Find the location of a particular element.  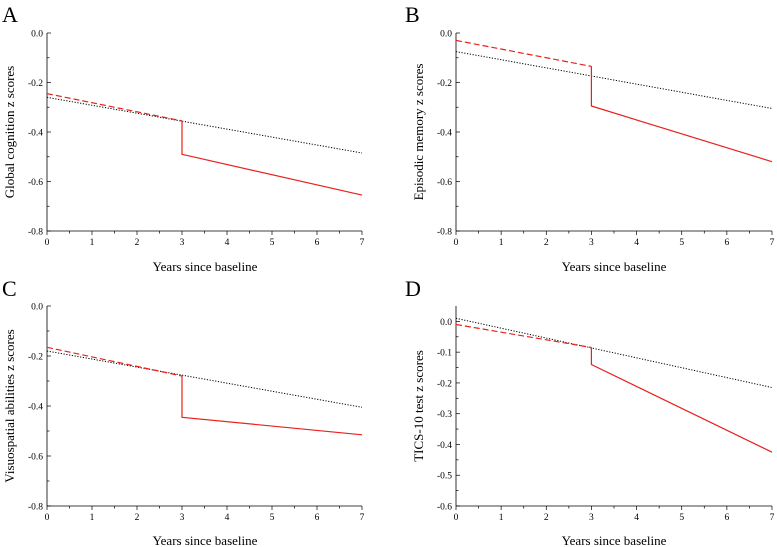

y-axis-title: Visuospatial abilities z scores is located at coordinates (9, 405).